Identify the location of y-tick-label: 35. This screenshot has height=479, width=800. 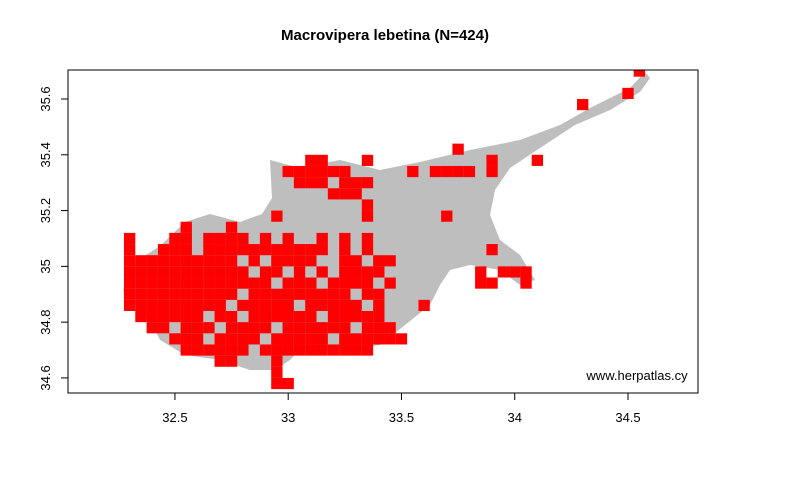
(45, 266).